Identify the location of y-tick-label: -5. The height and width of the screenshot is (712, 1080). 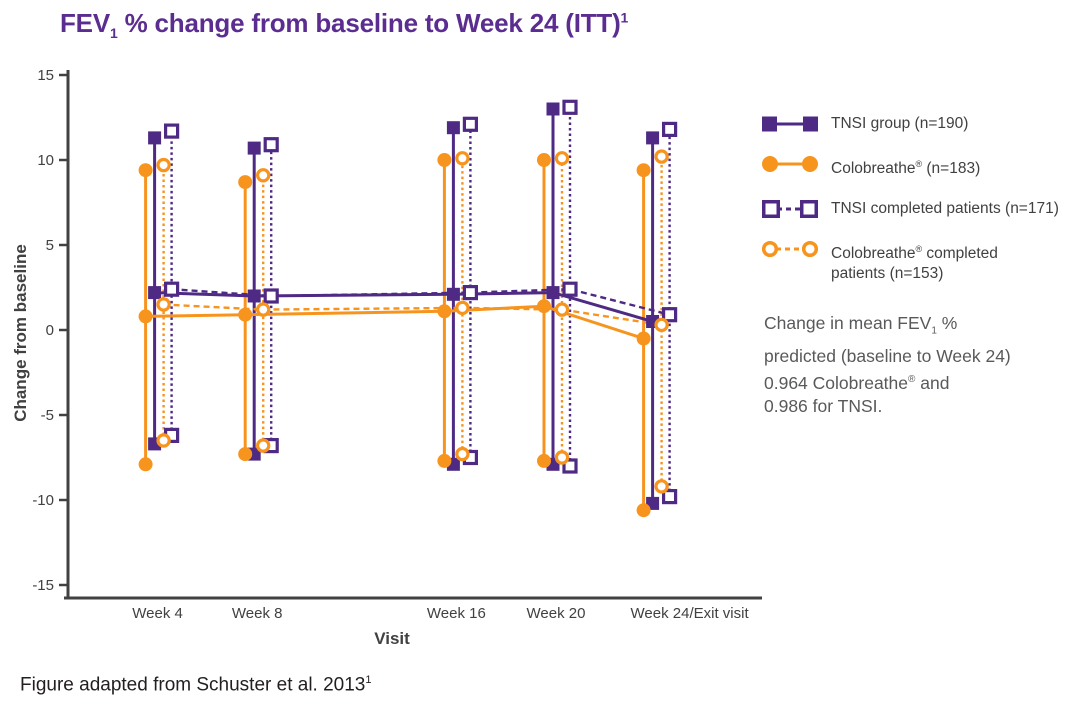
(47, 415).